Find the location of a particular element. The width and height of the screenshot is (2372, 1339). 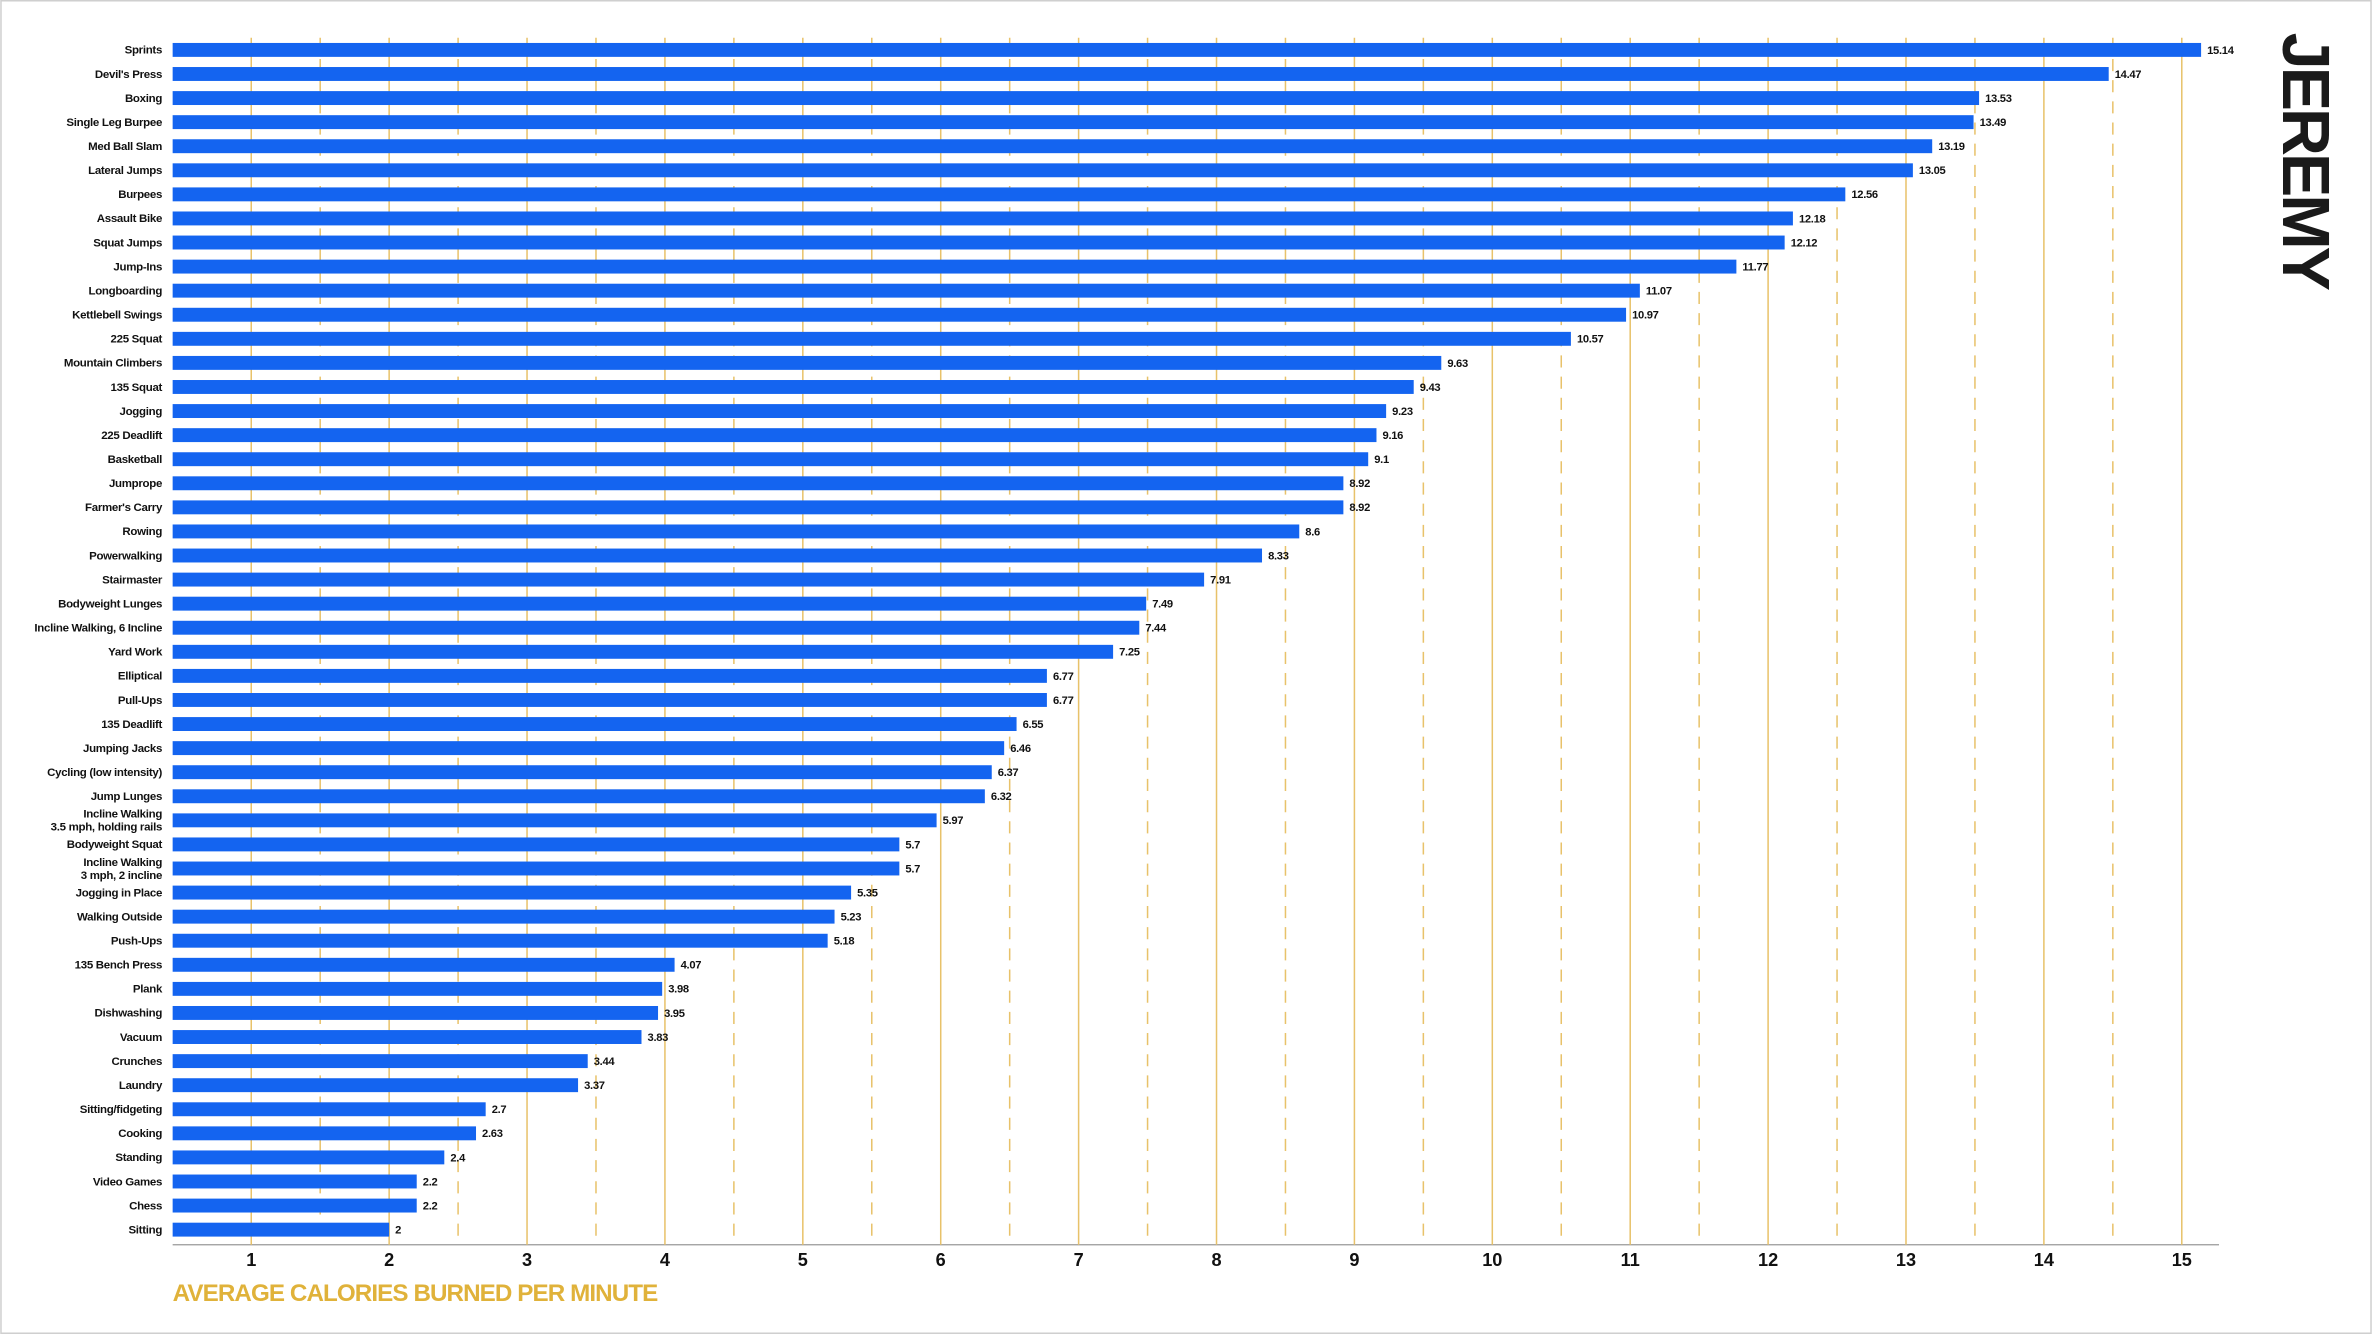

y-tick-label: Med Ball Slam is located at coordinates (125, 147).